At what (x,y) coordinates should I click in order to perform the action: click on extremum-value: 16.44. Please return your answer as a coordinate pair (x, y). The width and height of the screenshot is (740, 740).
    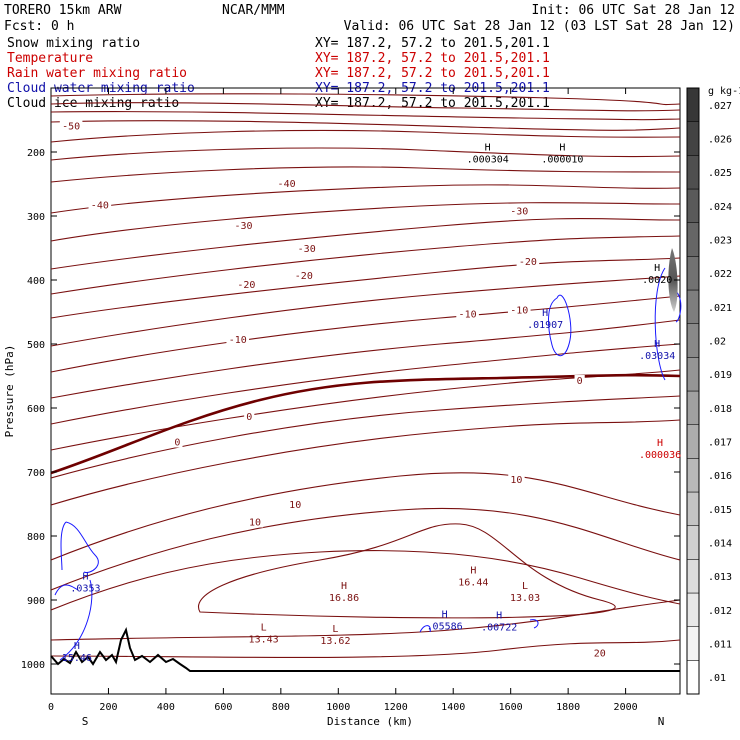
    Looking at the image, I should click on (473, 583).